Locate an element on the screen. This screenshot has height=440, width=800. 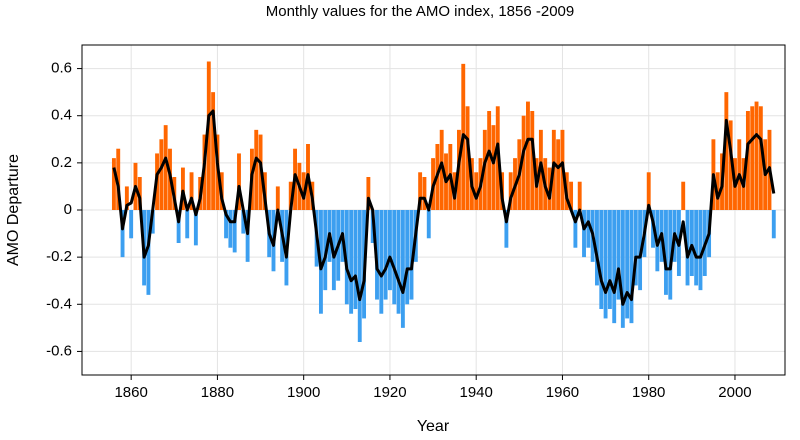
x-axis-label: Year is located at coordinates (433, 426).